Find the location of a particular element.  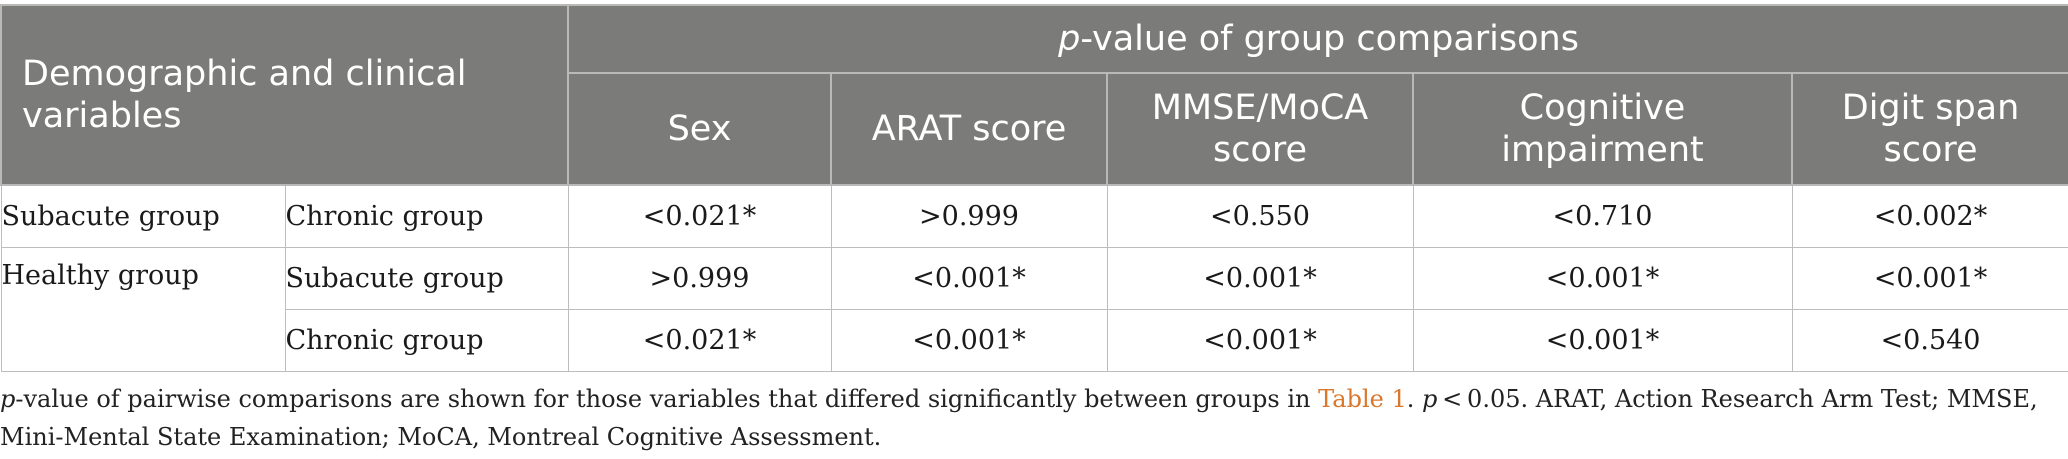

group-a-cell: Healthy group is located at coordinates (143, 309).